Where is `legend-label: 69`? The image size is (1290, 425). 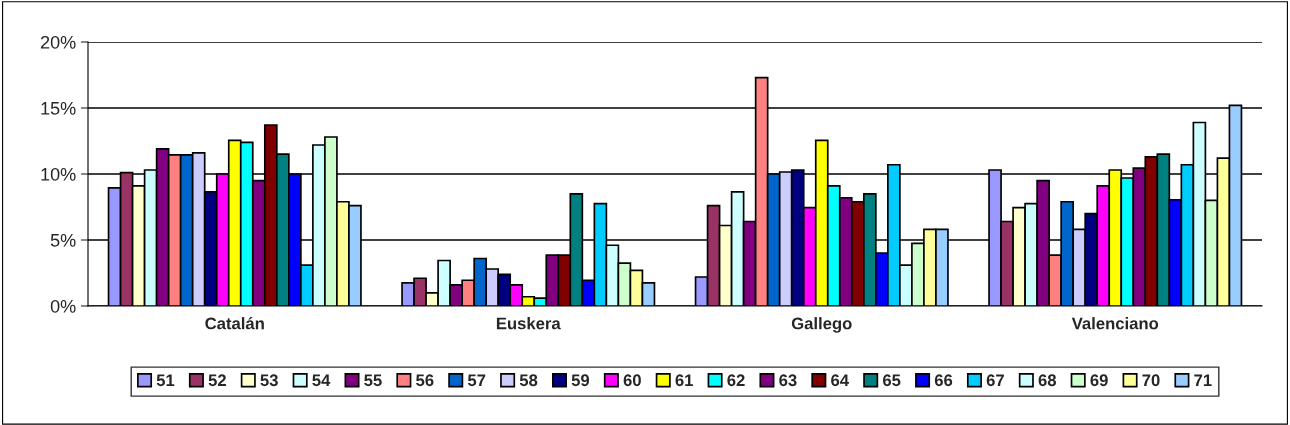
legend-label: 69 is located at coordinates (1099, 380).